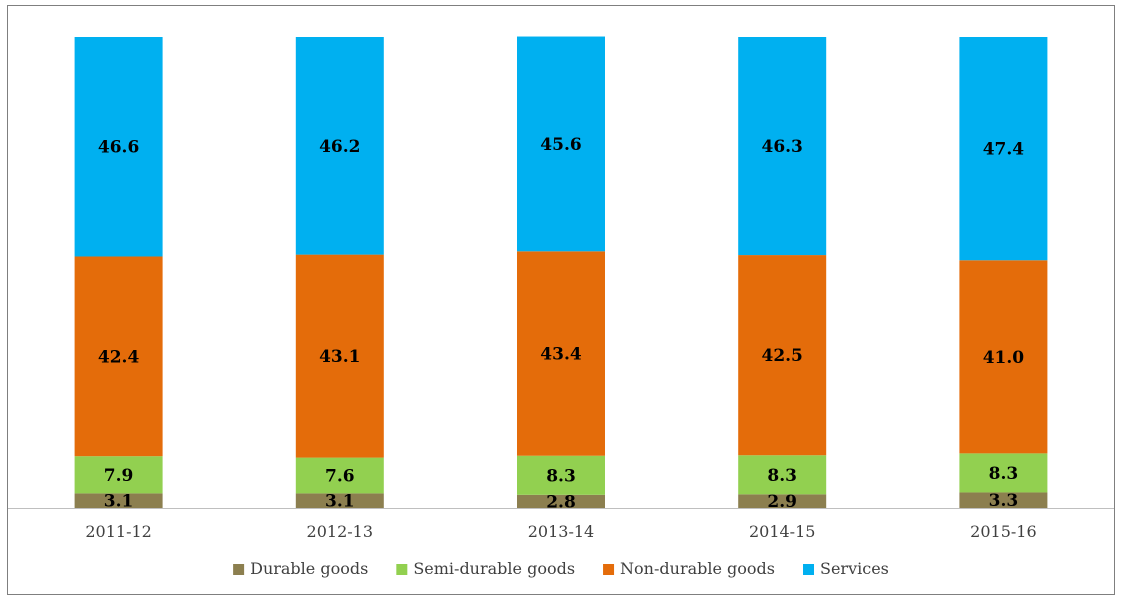  I want to click on data-label-semi-durable-goods-2011-12: 7.9, so click(119, 476).